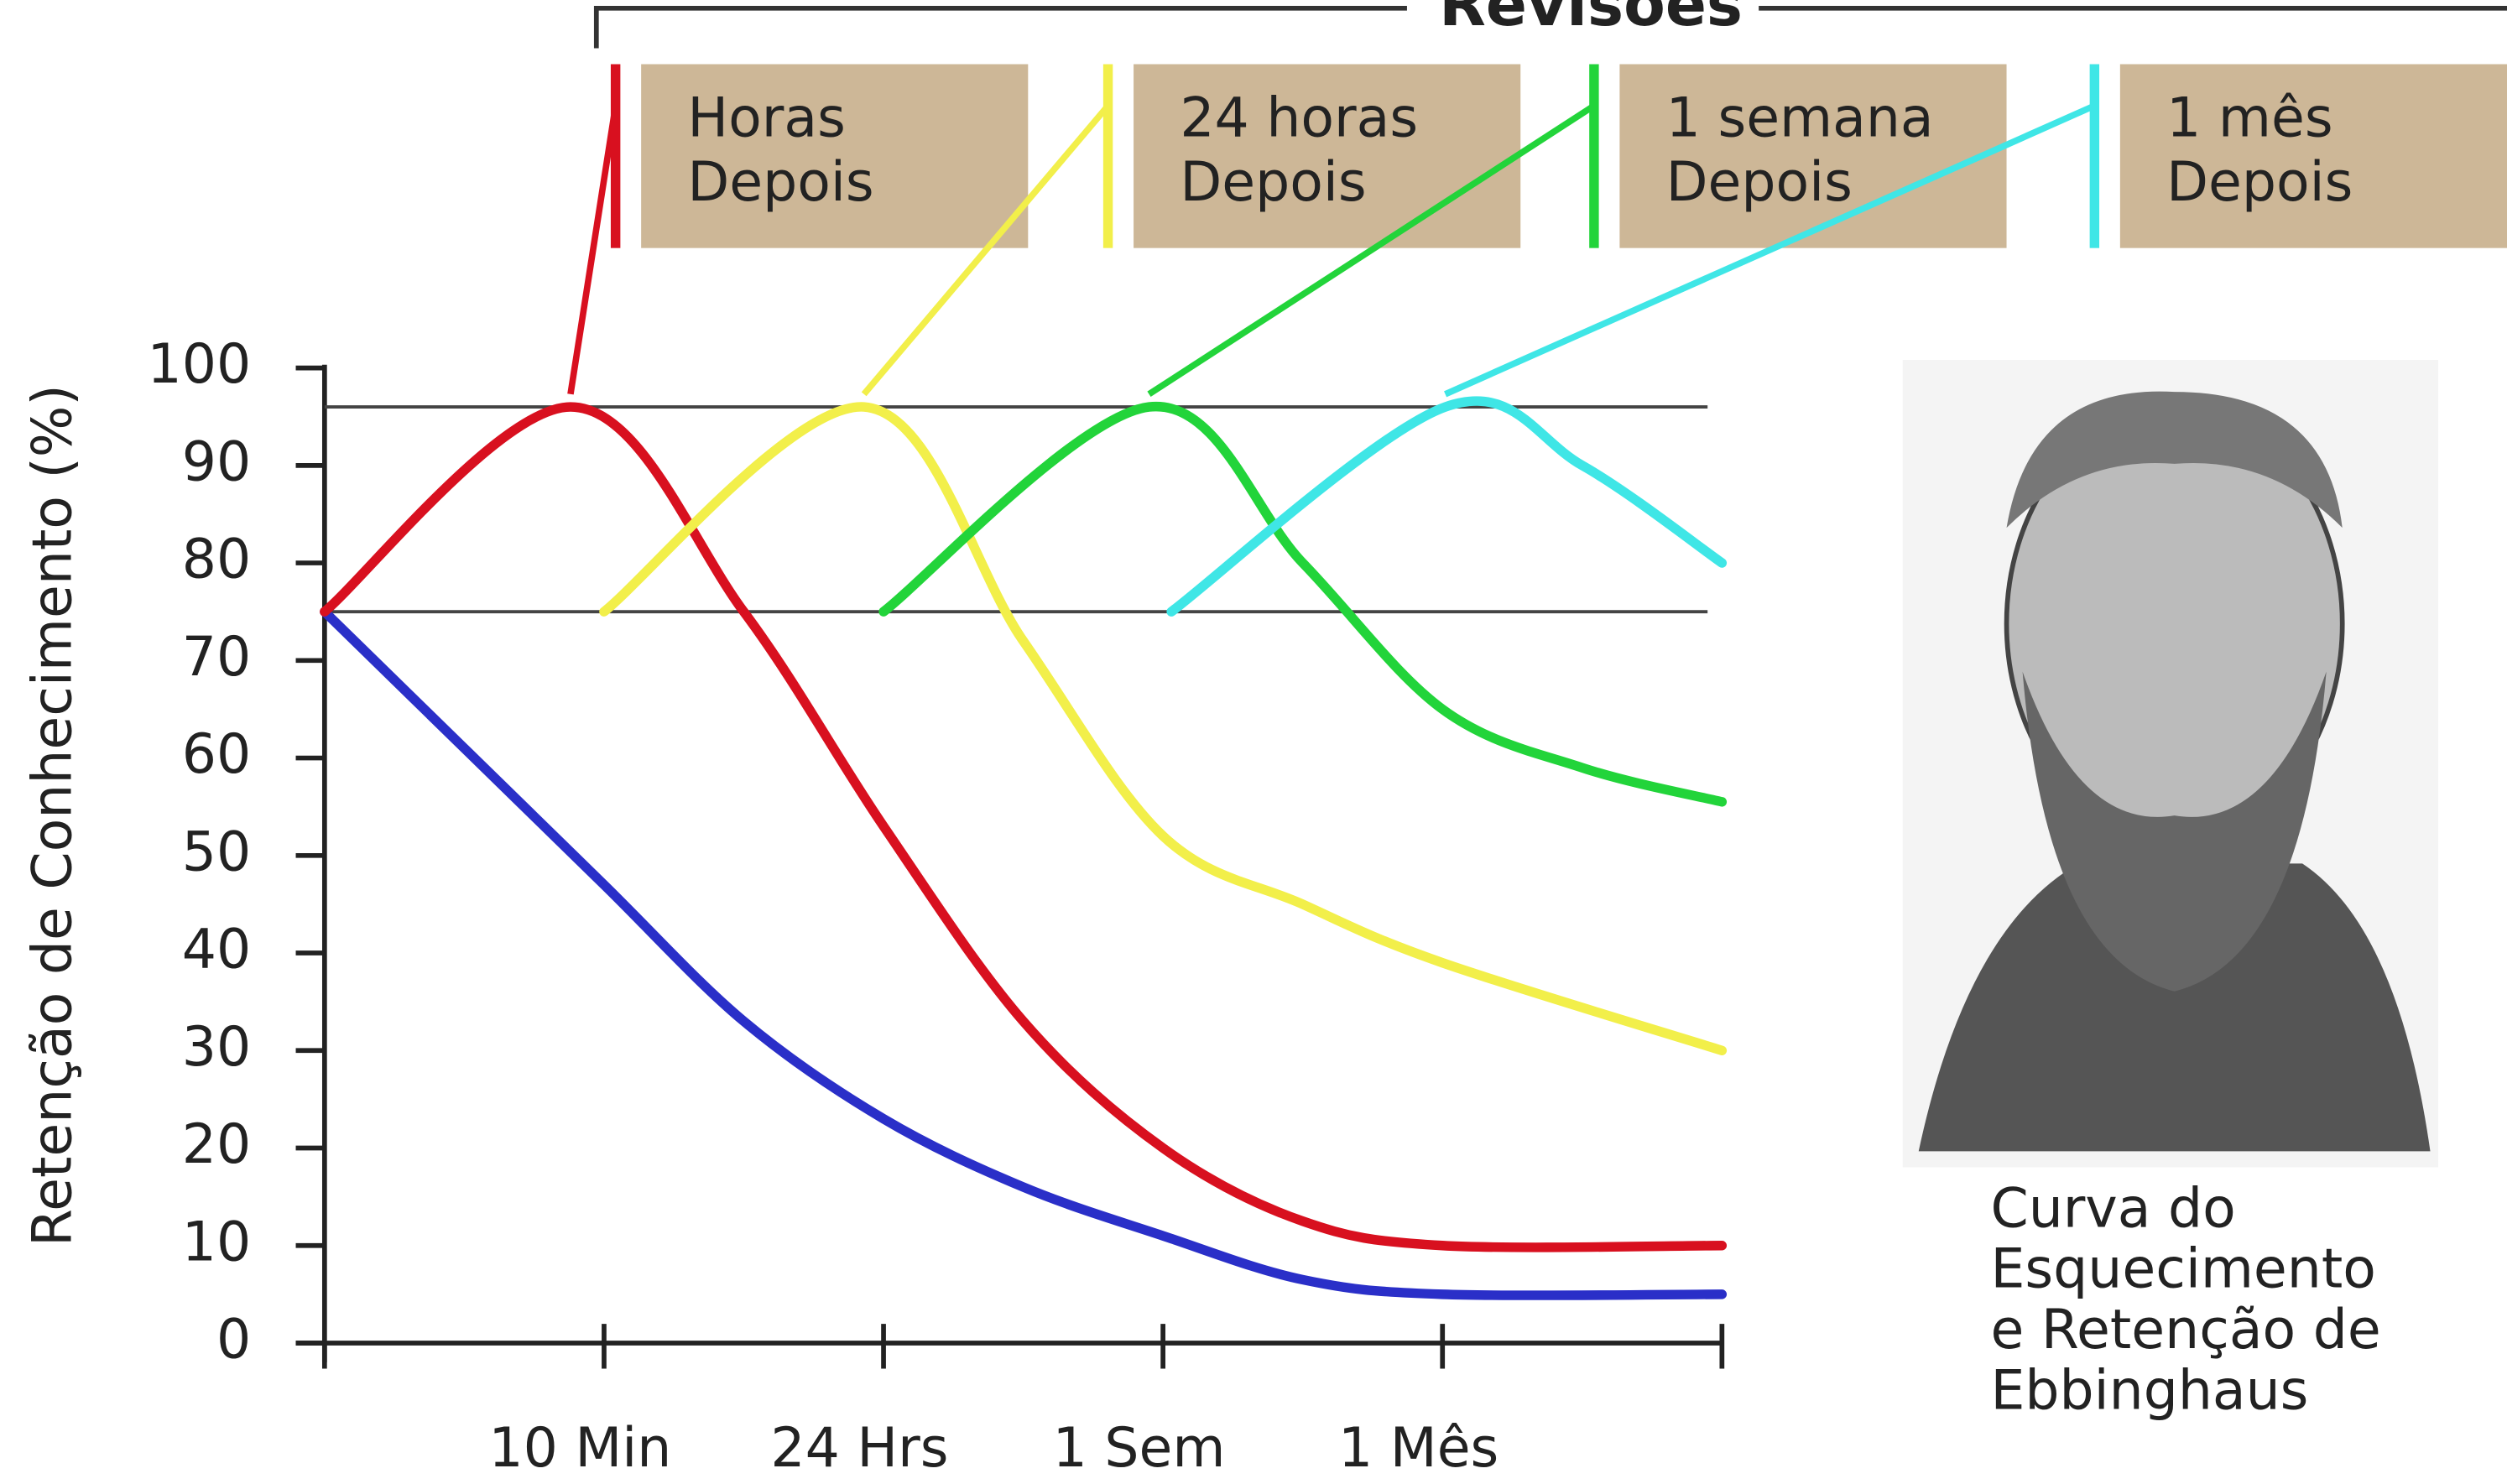  Describe the element at coordinates (2174, 831) in the screenshot. I see `portrait-beard` at that location.